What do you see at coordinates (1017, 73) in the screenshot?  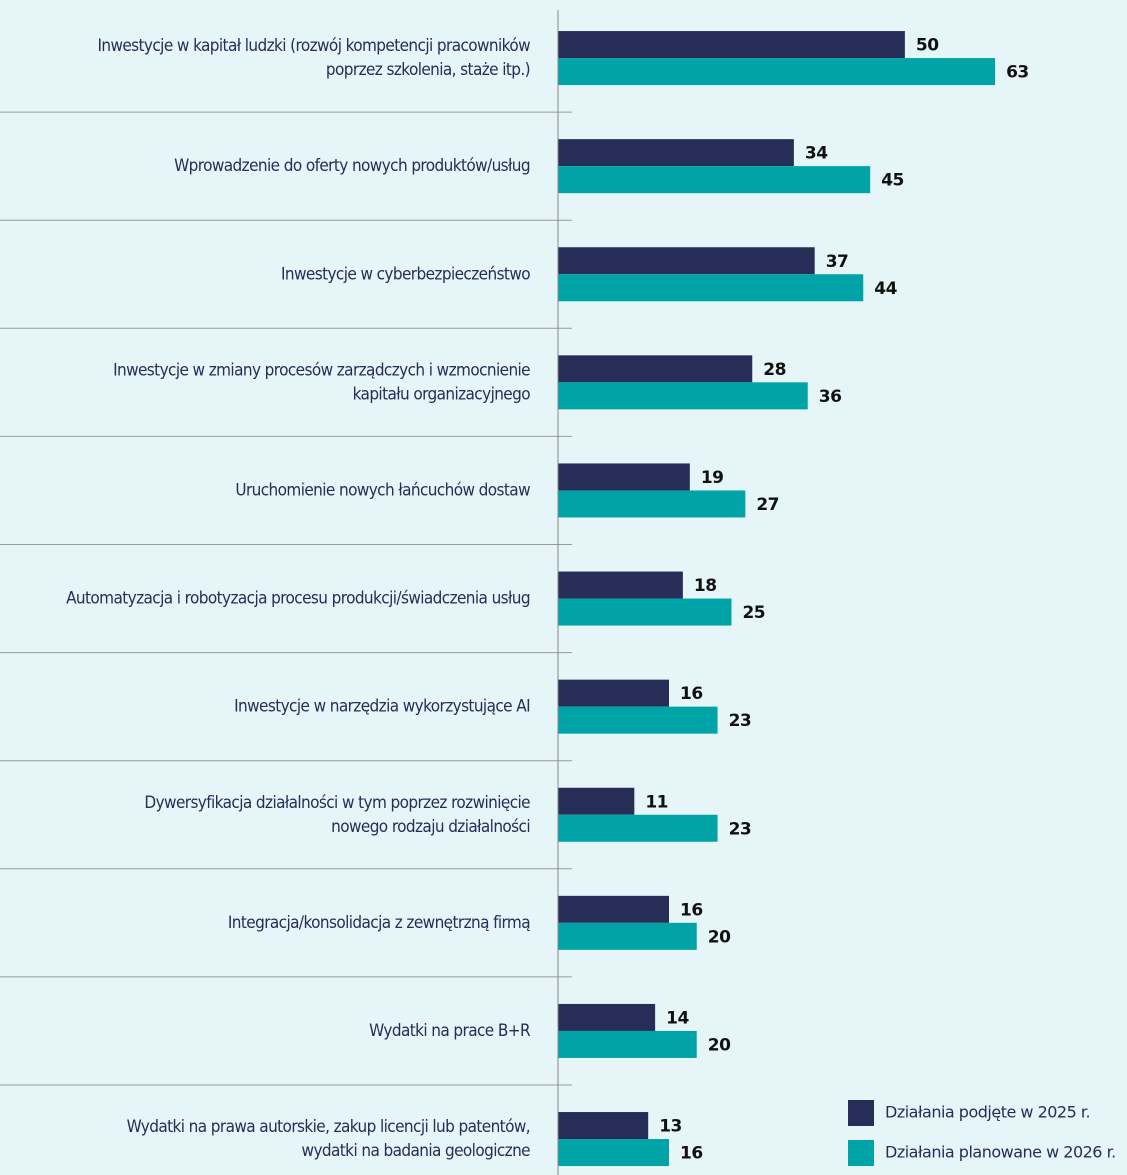 I see `value-label: 63` at bounding box center [1017, 73].